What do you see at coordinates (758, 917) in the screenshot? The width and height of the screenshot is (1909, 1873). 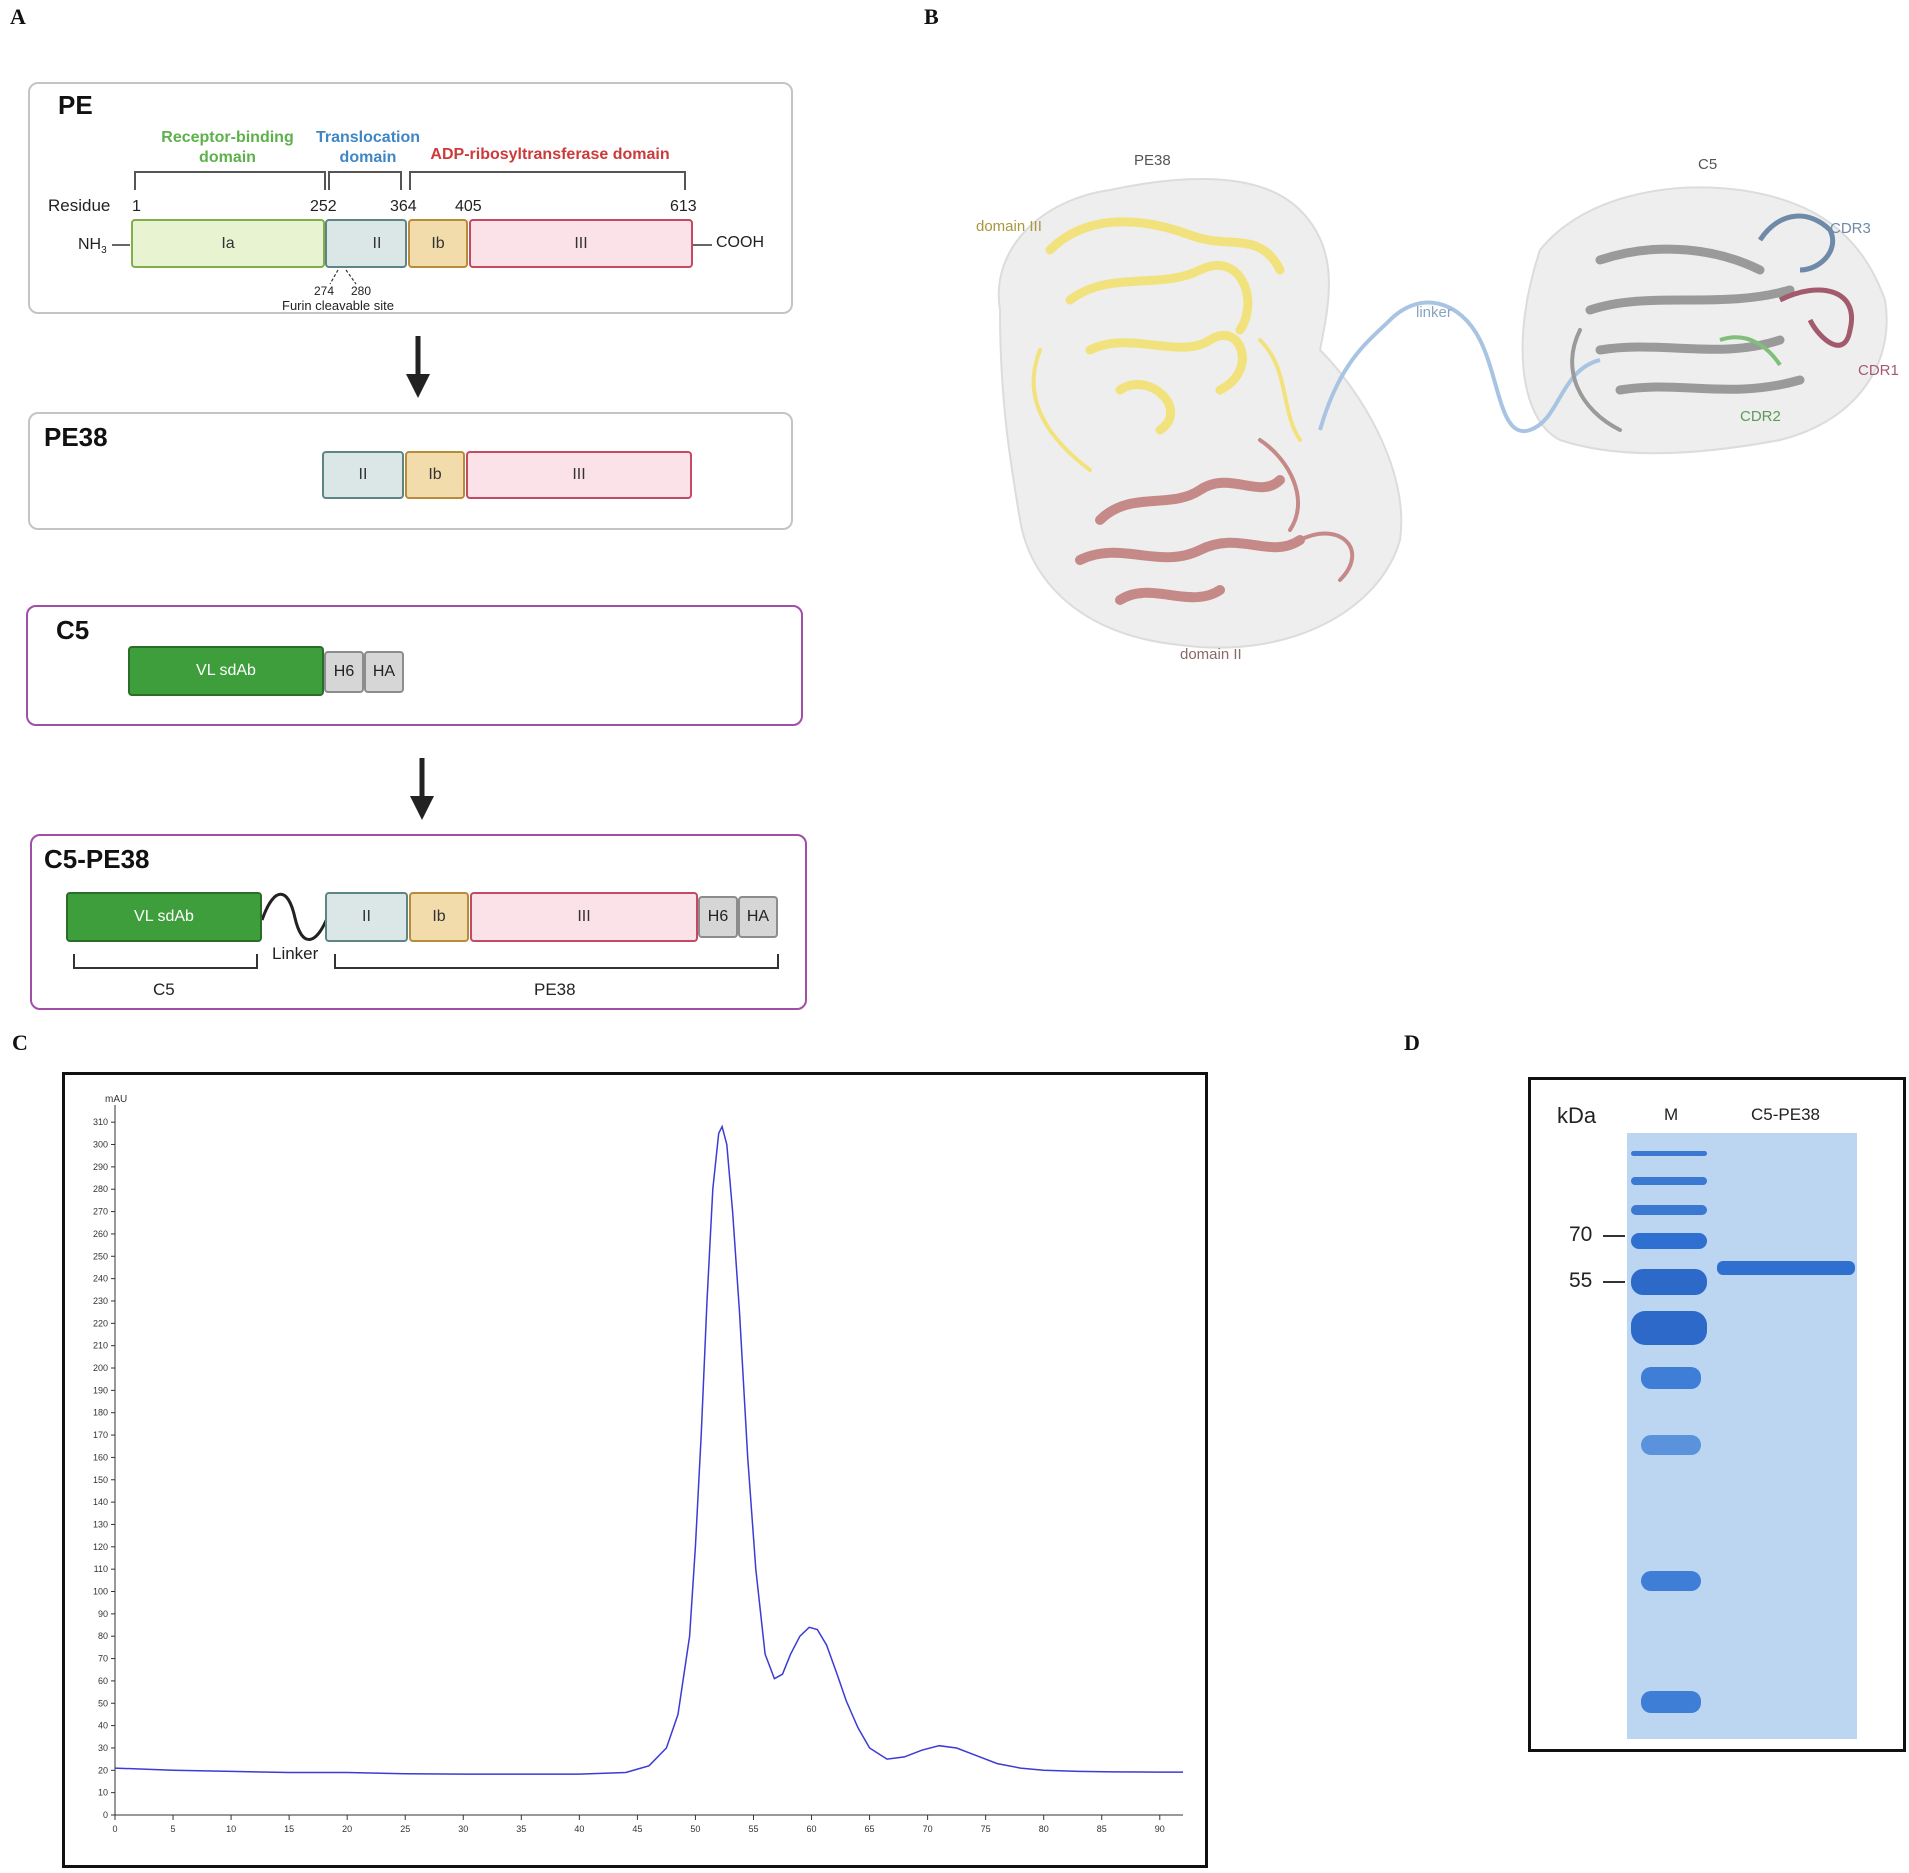 I see `c5pe38-segment-ha: HA` at bounding box center [758, 917].